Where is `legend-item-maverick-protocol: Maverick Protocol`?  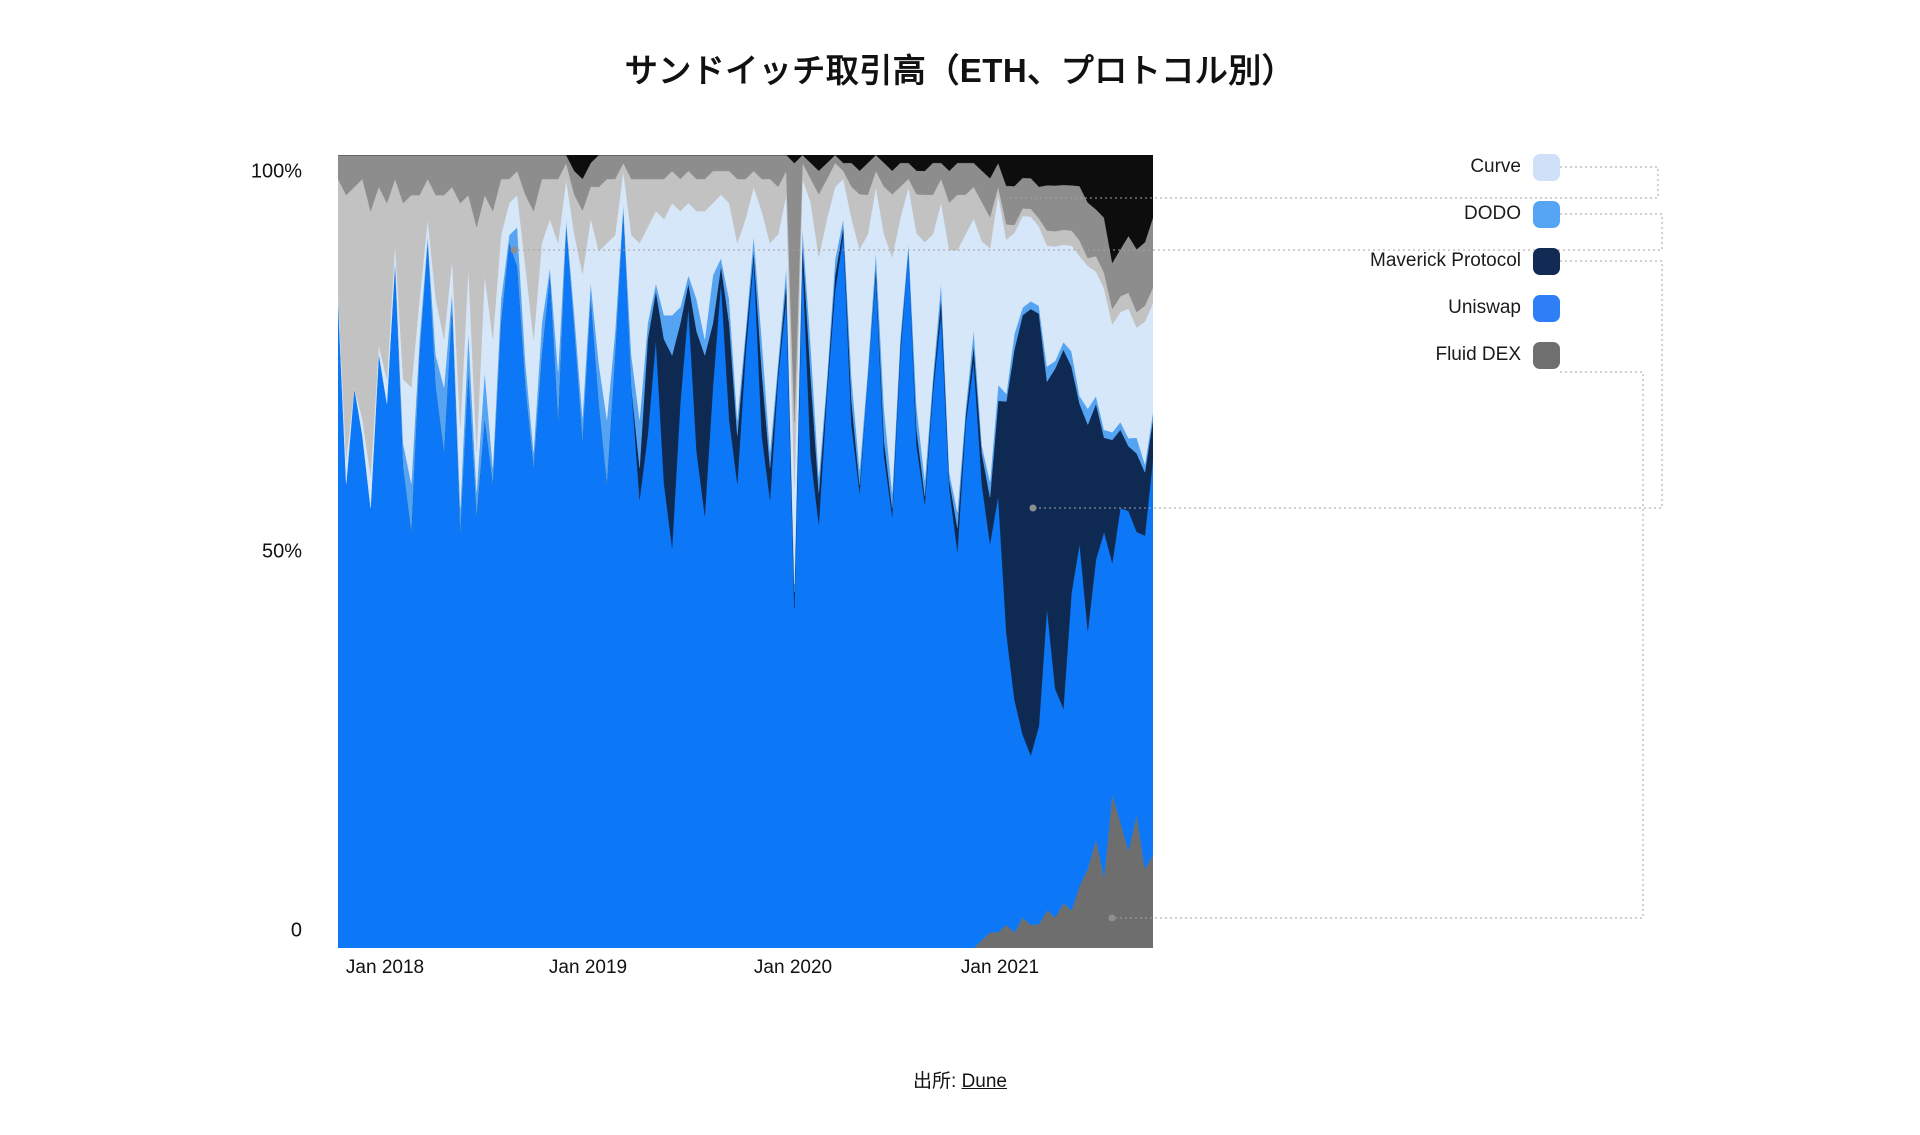
legend-item-maverick-protocol: Maverick Protocol is located at coordinates (1465, 261).